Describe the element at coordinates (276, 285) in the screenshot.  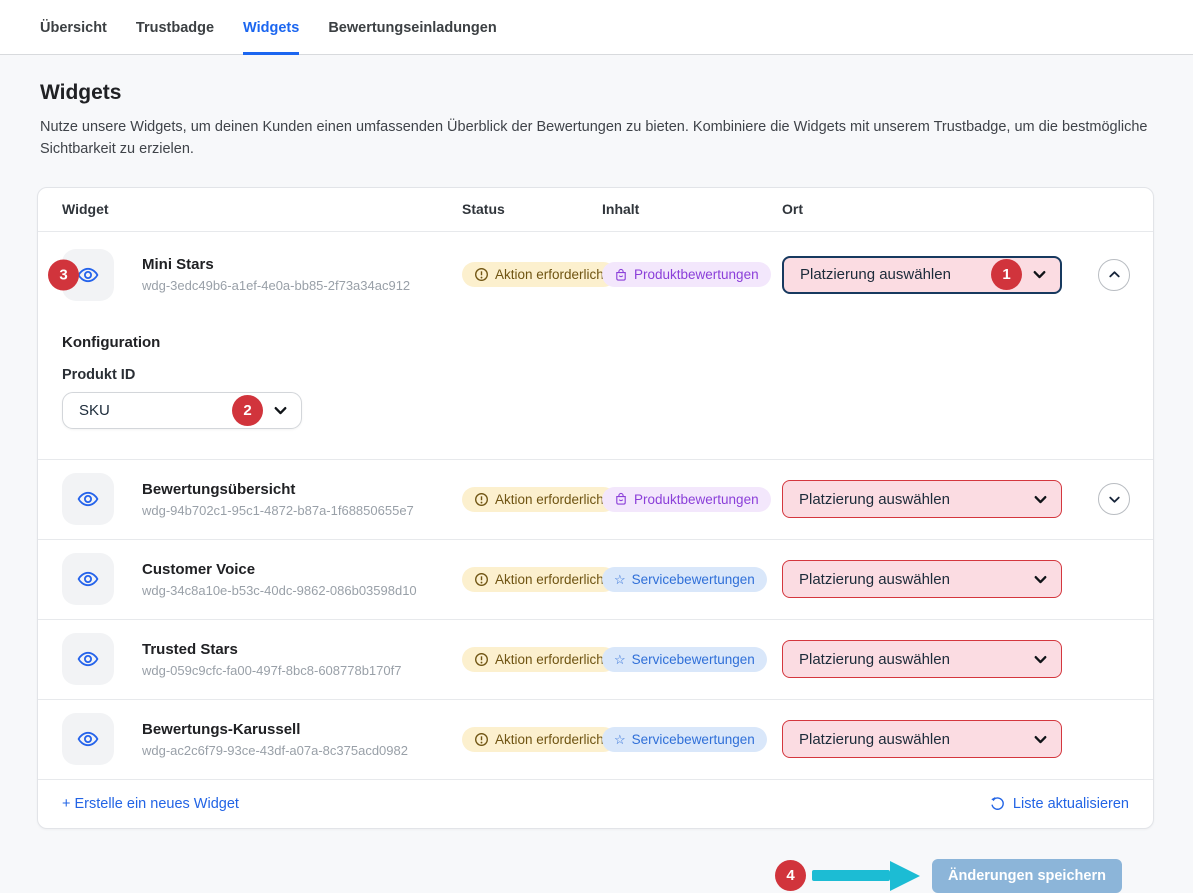
I see `widget-id: wdg-3edc49b6-a1ef-4e0a-bb85-2f73a34ac912` at that location.